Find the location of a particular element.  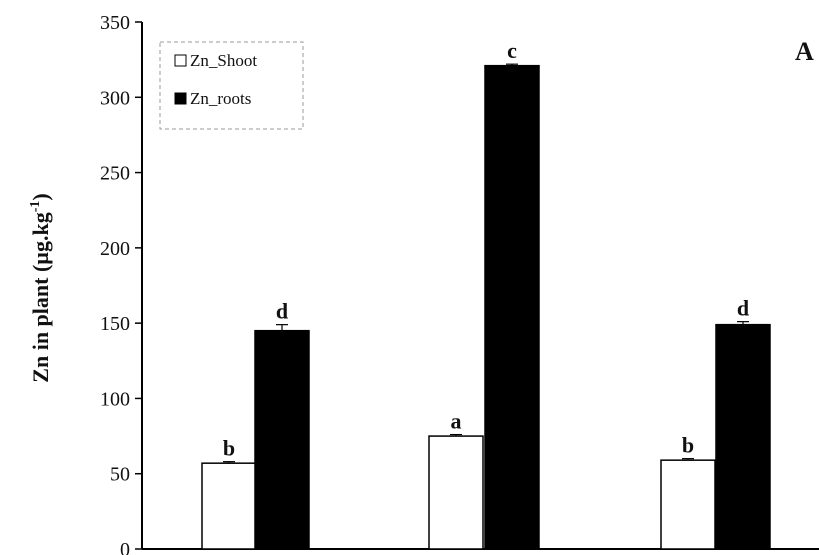

legend: Zn_Shoot Zn_roots is located at coordinates (231, 85).